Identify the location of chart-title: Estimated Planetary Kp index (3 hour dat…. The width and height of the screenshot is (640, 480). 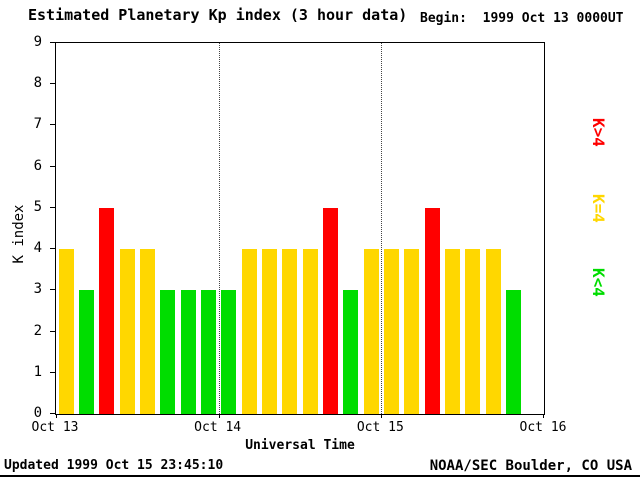
(218, 15).